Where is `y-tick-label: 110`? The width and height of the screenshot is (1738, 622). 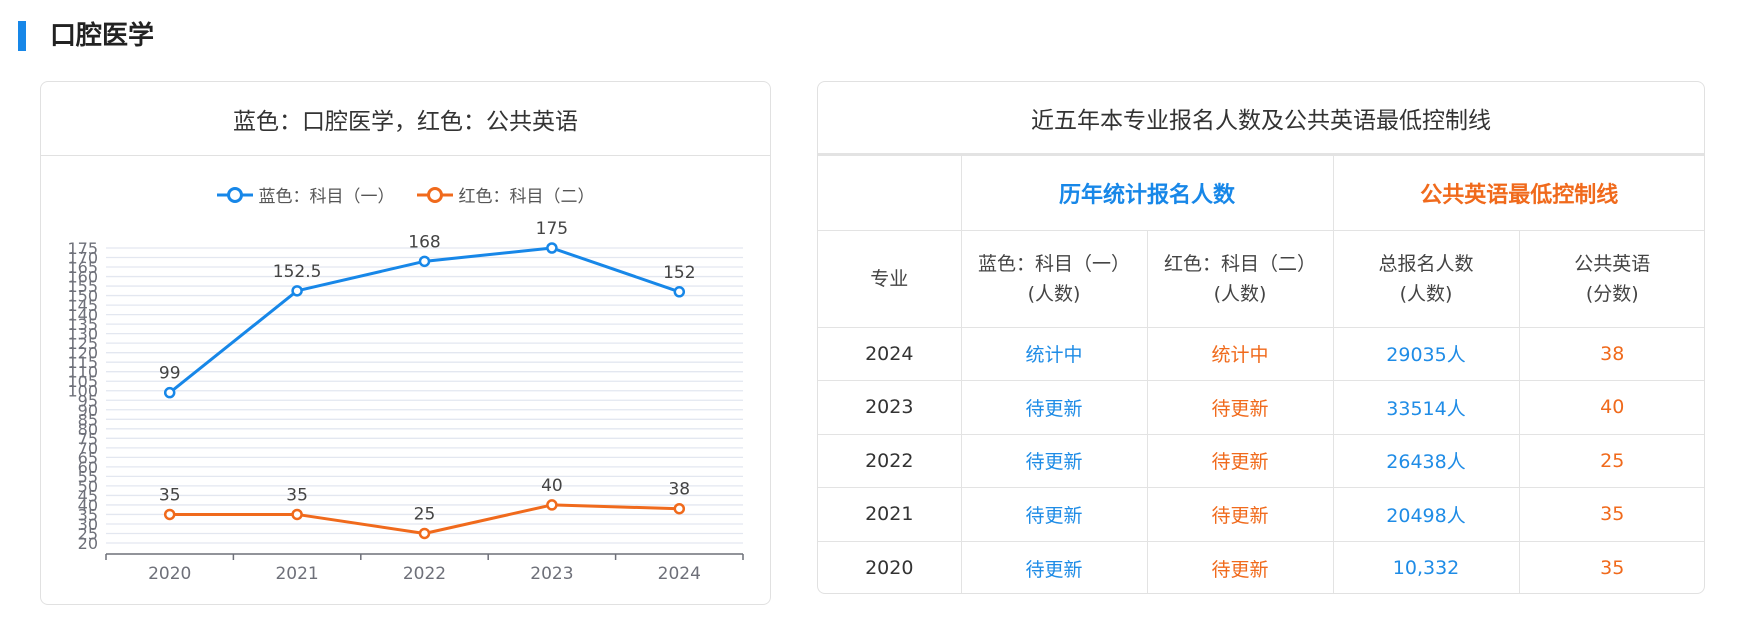 y-tick-label: 110 is located at coordinates (82, 372).